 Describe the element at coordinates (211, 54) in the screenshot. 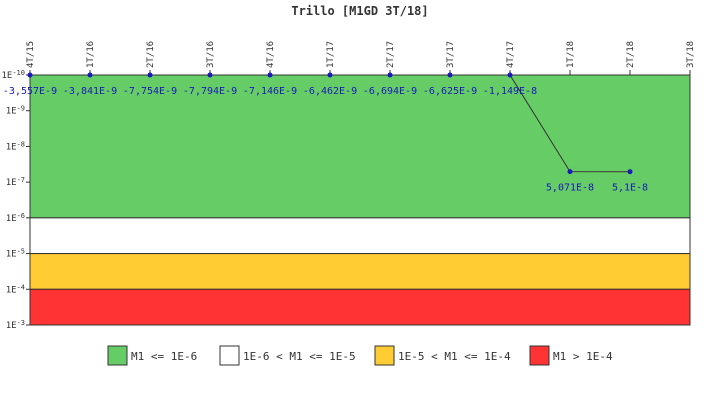

I see `x-tick-label: 3T/16` at that location.